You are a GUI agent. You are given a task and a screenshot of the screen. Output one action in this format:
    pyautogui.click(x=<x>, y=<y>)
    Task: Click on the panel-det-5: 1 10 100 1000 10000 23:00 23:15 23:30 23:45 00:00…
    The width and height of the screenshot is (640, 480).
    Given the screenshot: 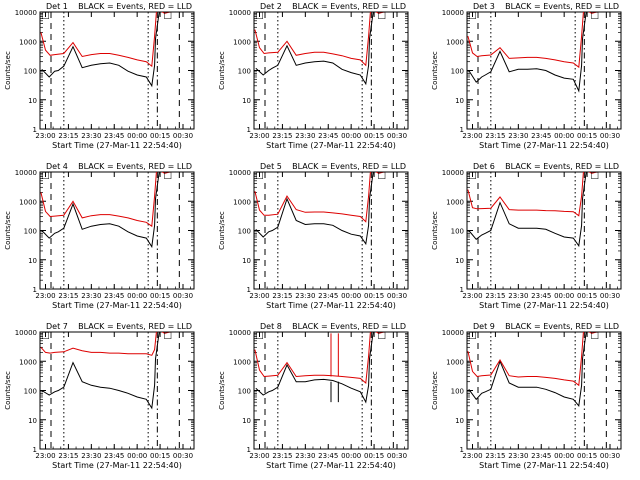 What is the action you would take?
    pyautogui.click(x=313, y=236)
    